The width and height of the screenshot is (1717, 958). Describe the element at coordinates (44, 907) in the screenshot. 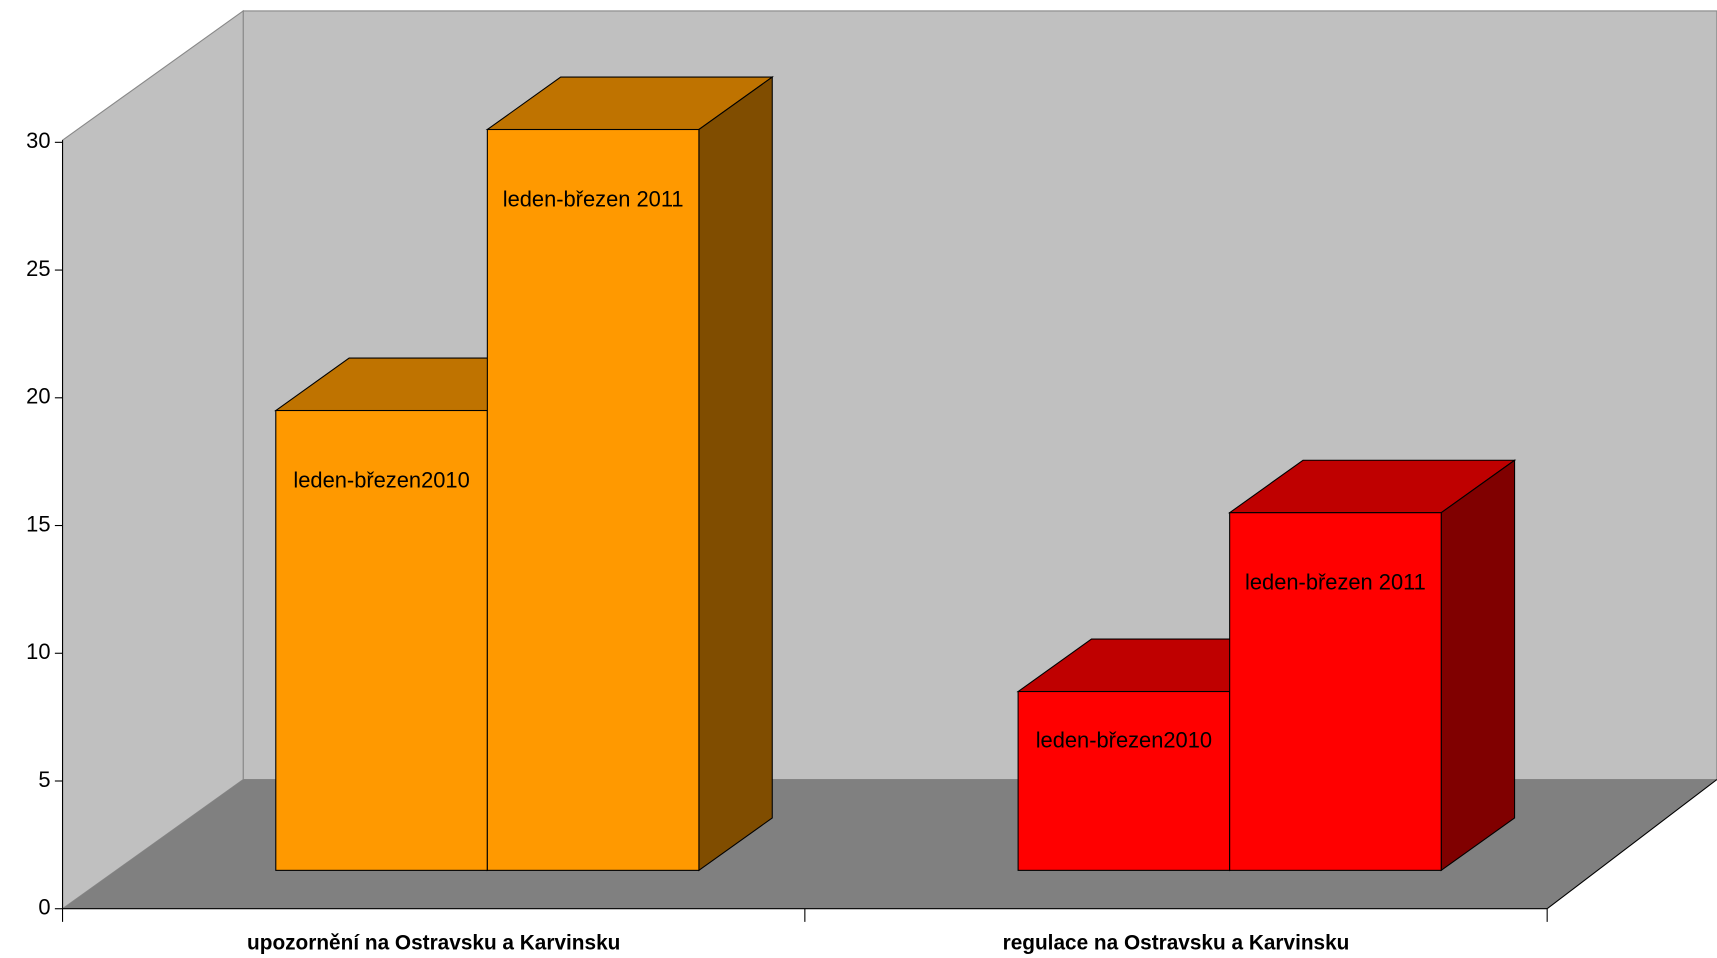

I see `y-tick-label: 0` at that location.